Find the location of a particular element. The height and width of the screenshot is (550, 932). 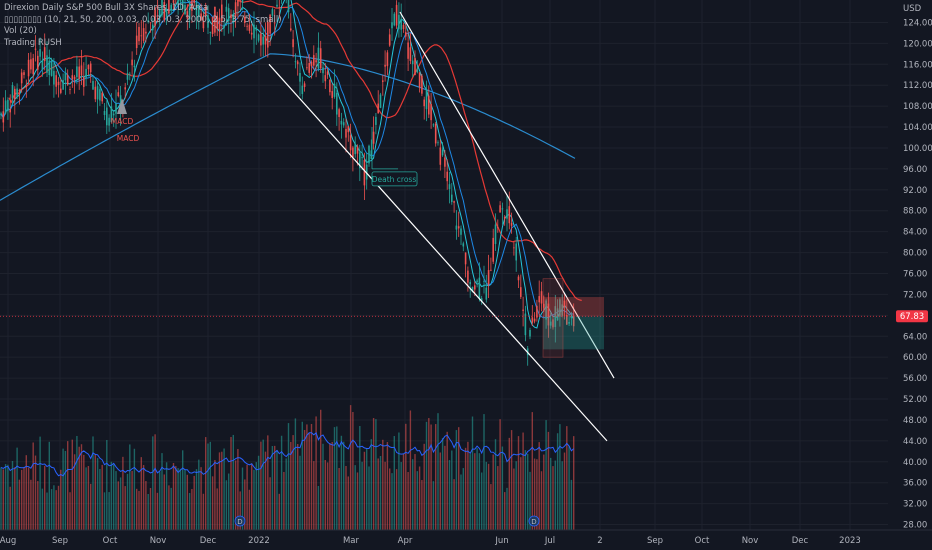

y-tick-label: 120.00 is located at coordinates (917, 44).